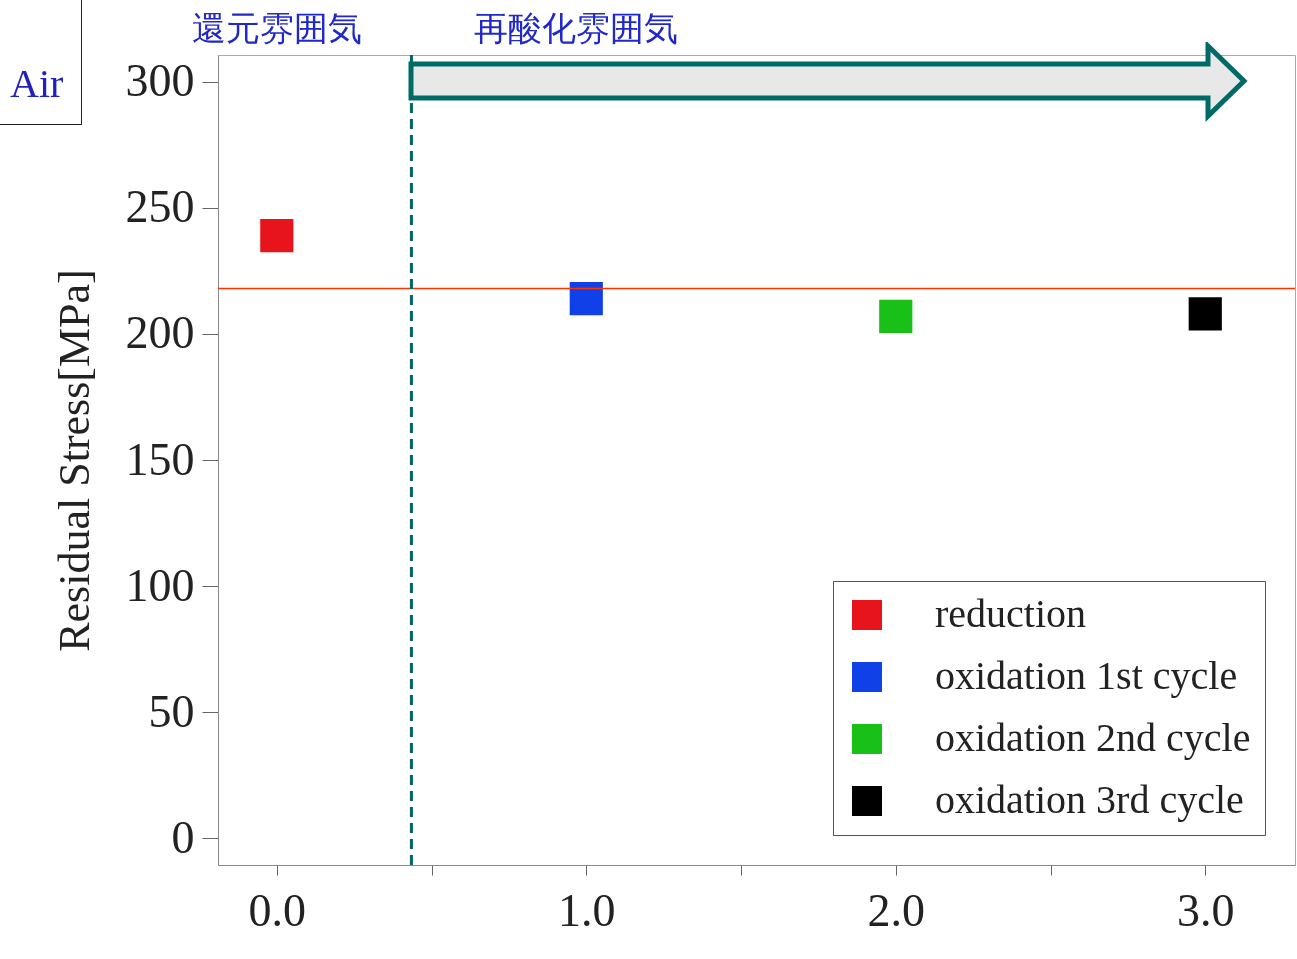 Image resolution: width=1297 pixels, height=959 pixels. What do you see at coordinates (1093, 737) in the screenshot?
I see `legend-label: oxidation 2nd cycle` at bounding box center [1093, 737].